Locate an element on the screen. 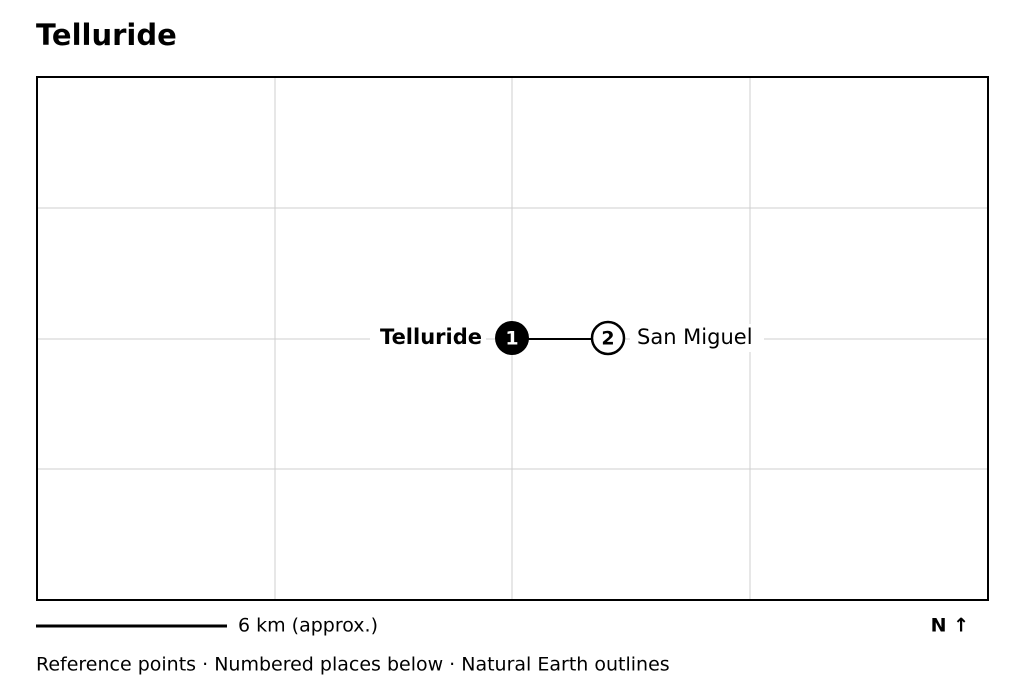 This screenshot has width=1024, height=692. place-label: Telluride is located at coordinates (431, 337).